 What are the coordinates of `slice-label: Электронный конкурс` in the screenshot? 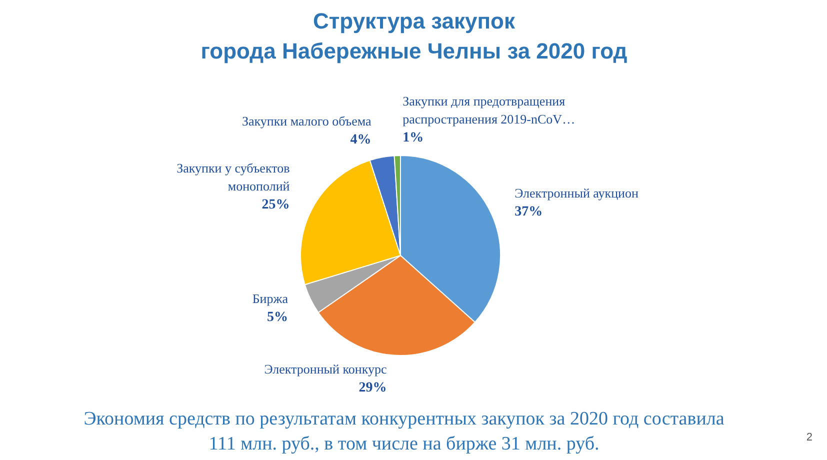 It's located at (325, 368).